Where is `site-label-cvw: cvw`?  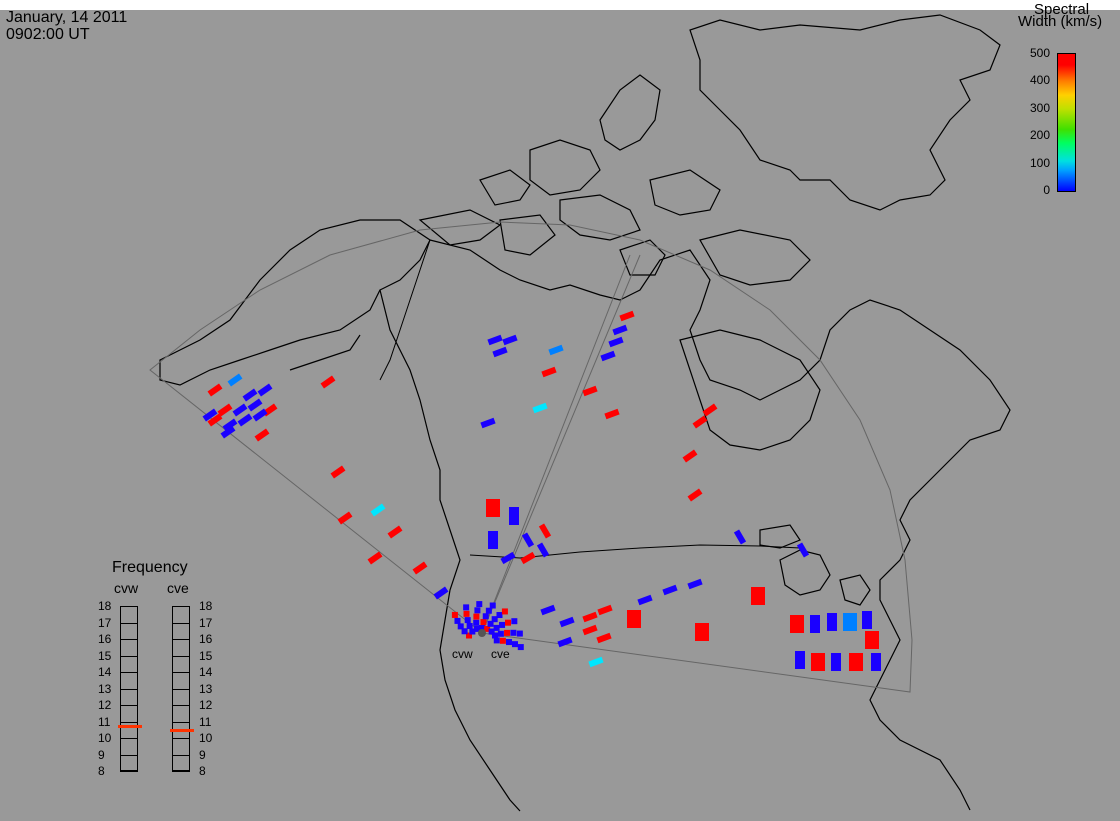
site-label-cvw: cvw is located at coordinates (462, 654).